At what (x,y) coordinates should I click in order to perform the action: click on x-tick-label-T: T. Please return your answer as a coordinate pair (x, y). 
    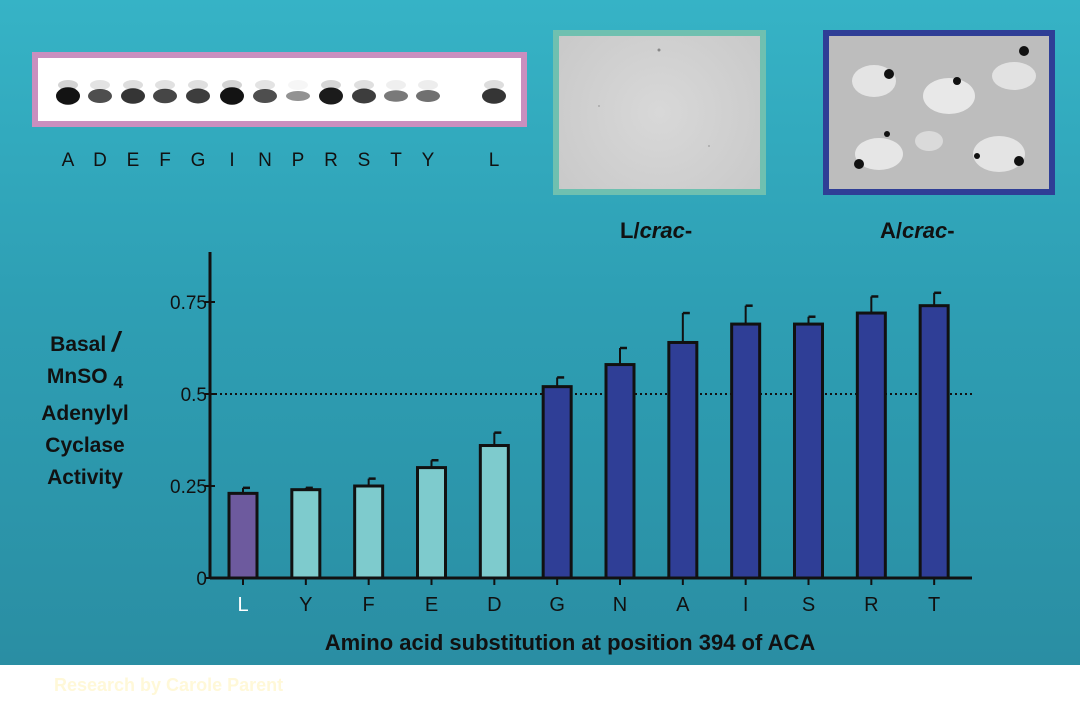
    Looking at the image, I should click on (934, 605).